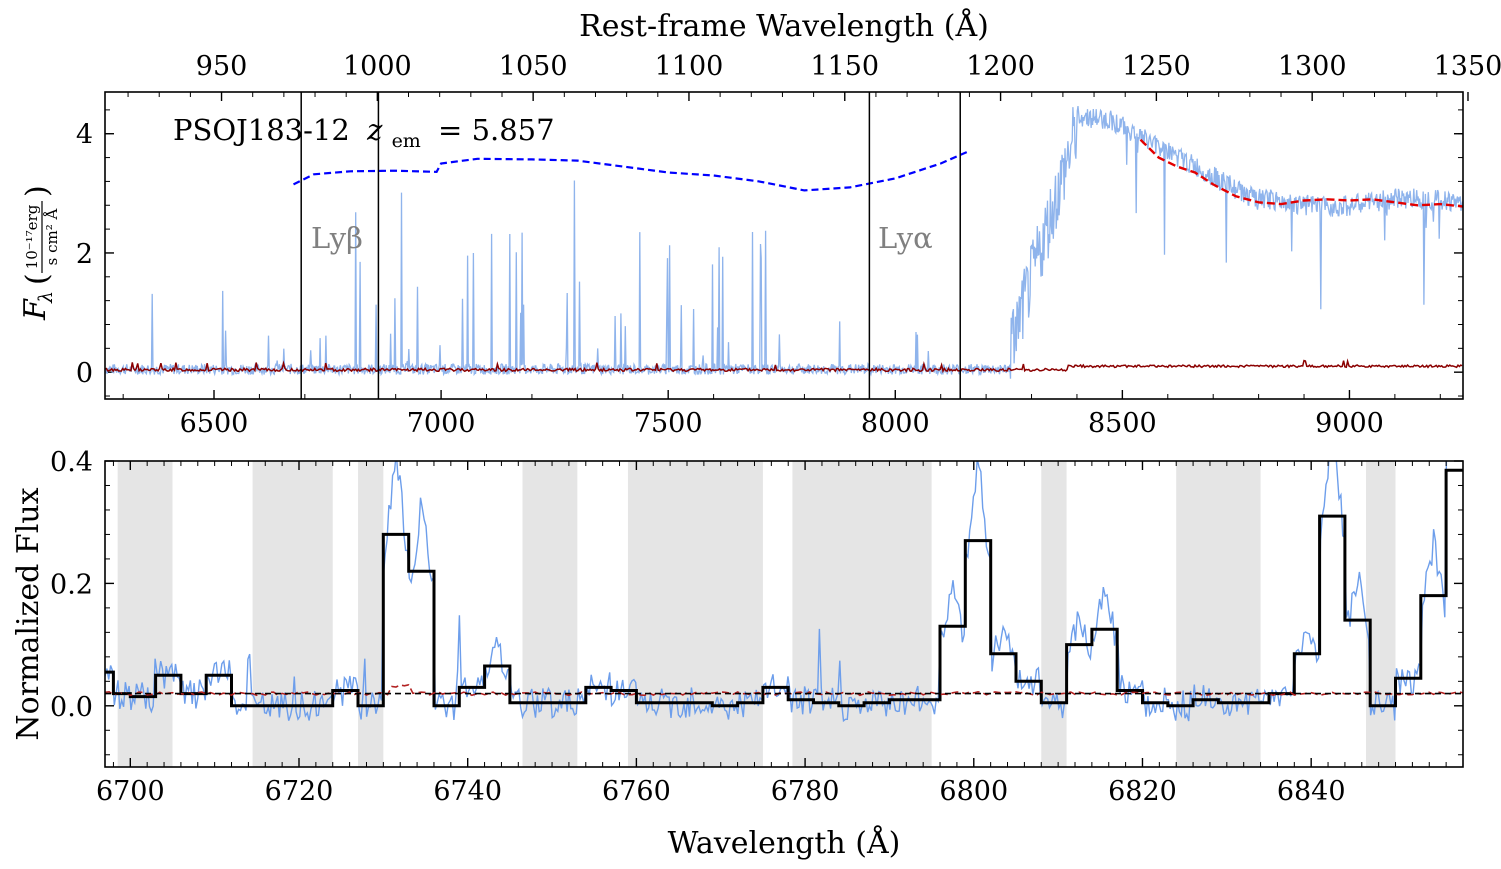  I want to click on rest-frame-tick-label: 1250, so click(1156, 66).